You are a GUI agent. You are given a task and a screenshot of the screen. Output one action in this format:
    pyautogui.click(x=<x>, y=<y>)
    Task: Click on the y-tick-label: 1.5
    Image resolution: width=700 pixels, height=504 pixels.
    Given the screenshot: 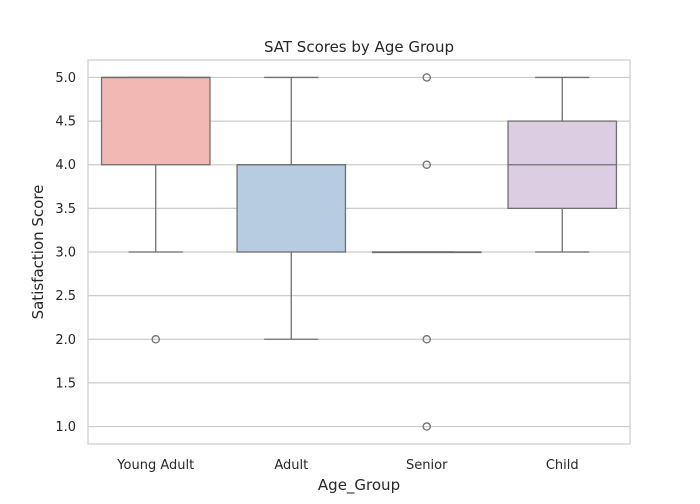 What is the action you would take?
    pyautogui.click(x=65, y=383)
    